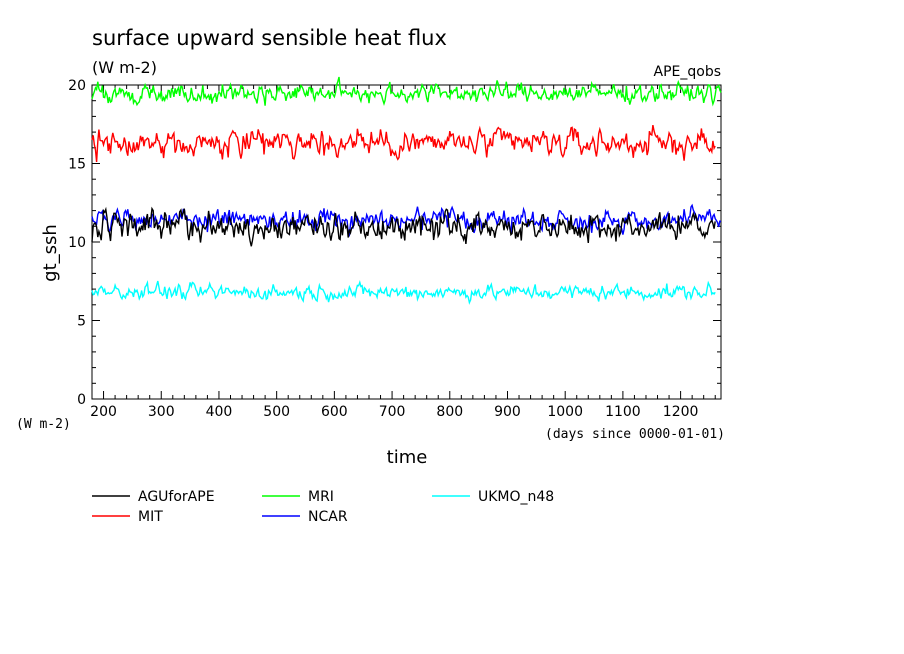  I want to click on x-tick-label: 300, so click(161, 412).